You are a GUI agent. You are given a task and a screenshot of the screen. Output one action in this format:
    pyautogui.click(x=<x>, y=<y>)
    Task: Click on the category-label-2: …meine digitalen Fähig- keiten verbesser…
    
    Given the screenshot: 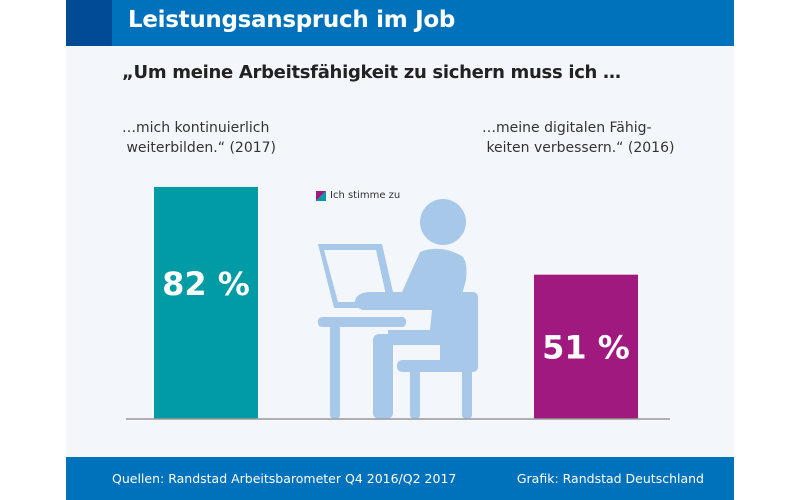 What is the action you would take?
    pyautogui.click(x=578, y=138)
    